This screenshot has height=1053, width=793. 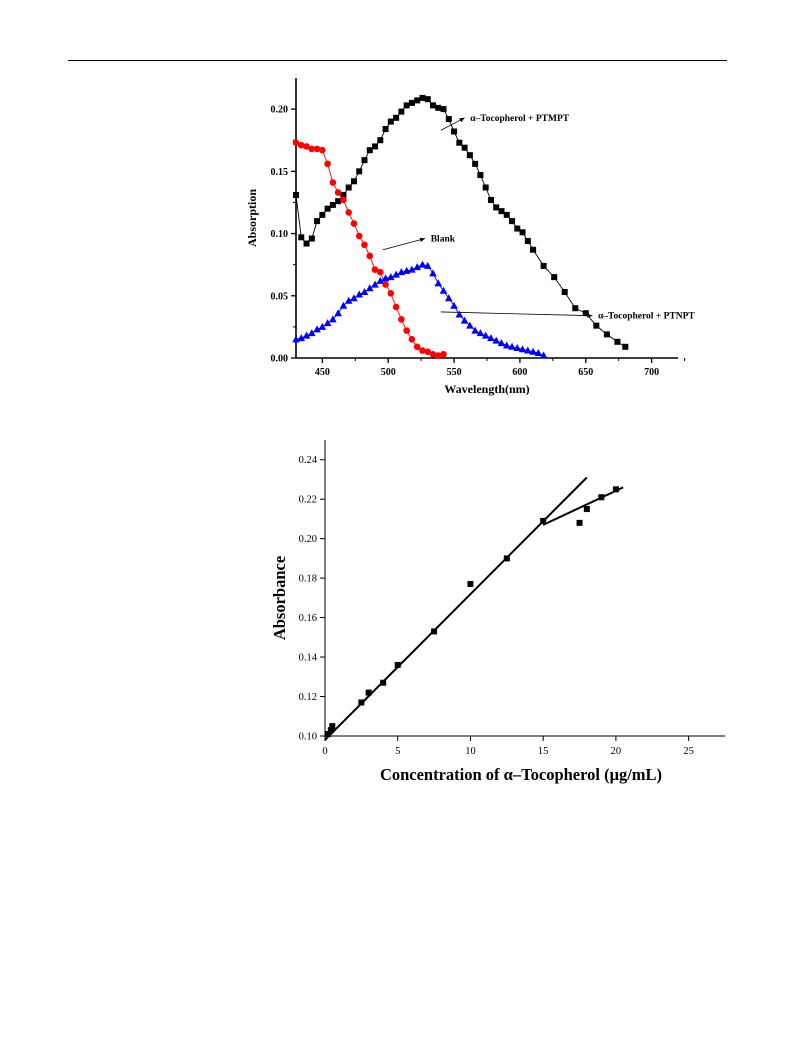 What do you see at coordinates (454, 372) in the screenshot?
I see `x-tick-label: 550` at bounding box center [454, 372].